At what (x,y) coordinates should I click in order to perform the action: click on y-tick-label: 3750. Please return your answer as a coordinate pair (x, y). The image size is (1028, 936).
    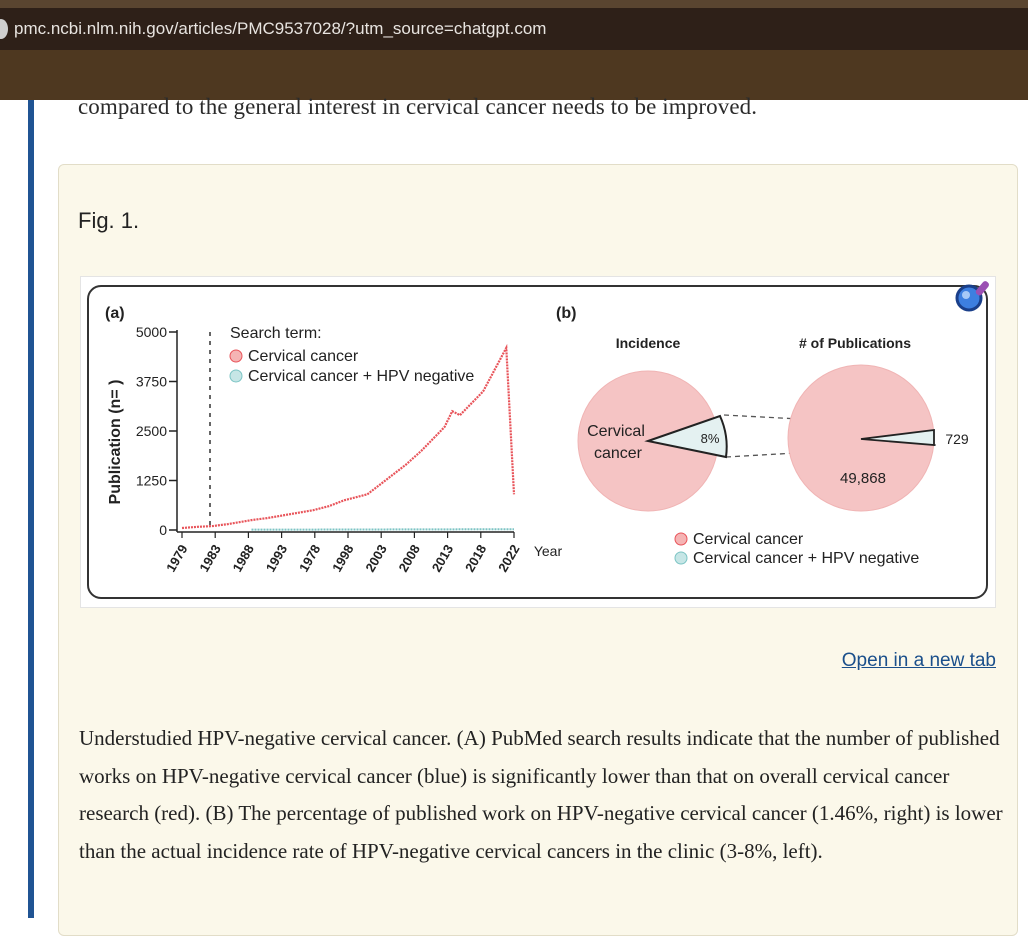
    Looking at the image, I should click on (151, 382).